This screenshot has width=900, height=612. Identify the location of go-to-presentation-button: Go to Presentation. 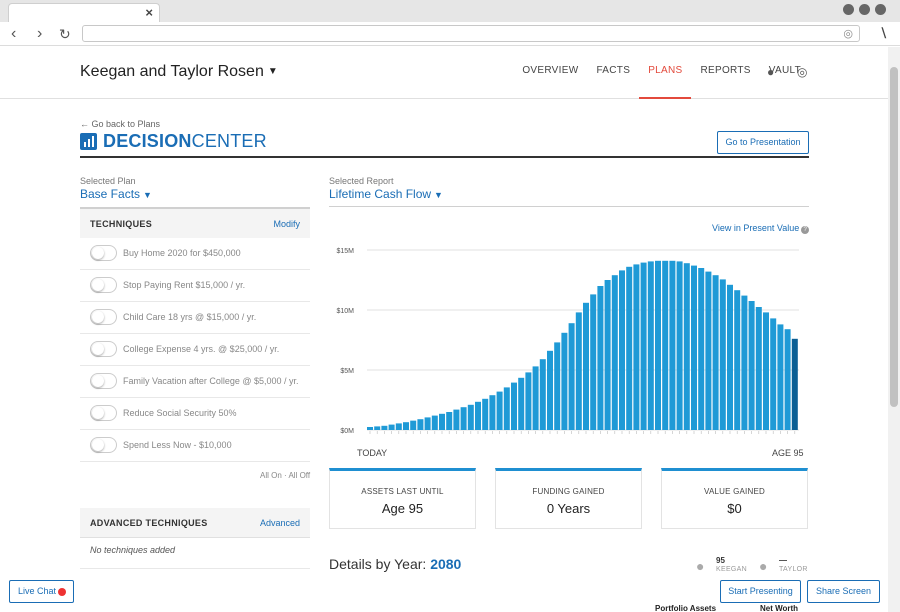
(763, 142).